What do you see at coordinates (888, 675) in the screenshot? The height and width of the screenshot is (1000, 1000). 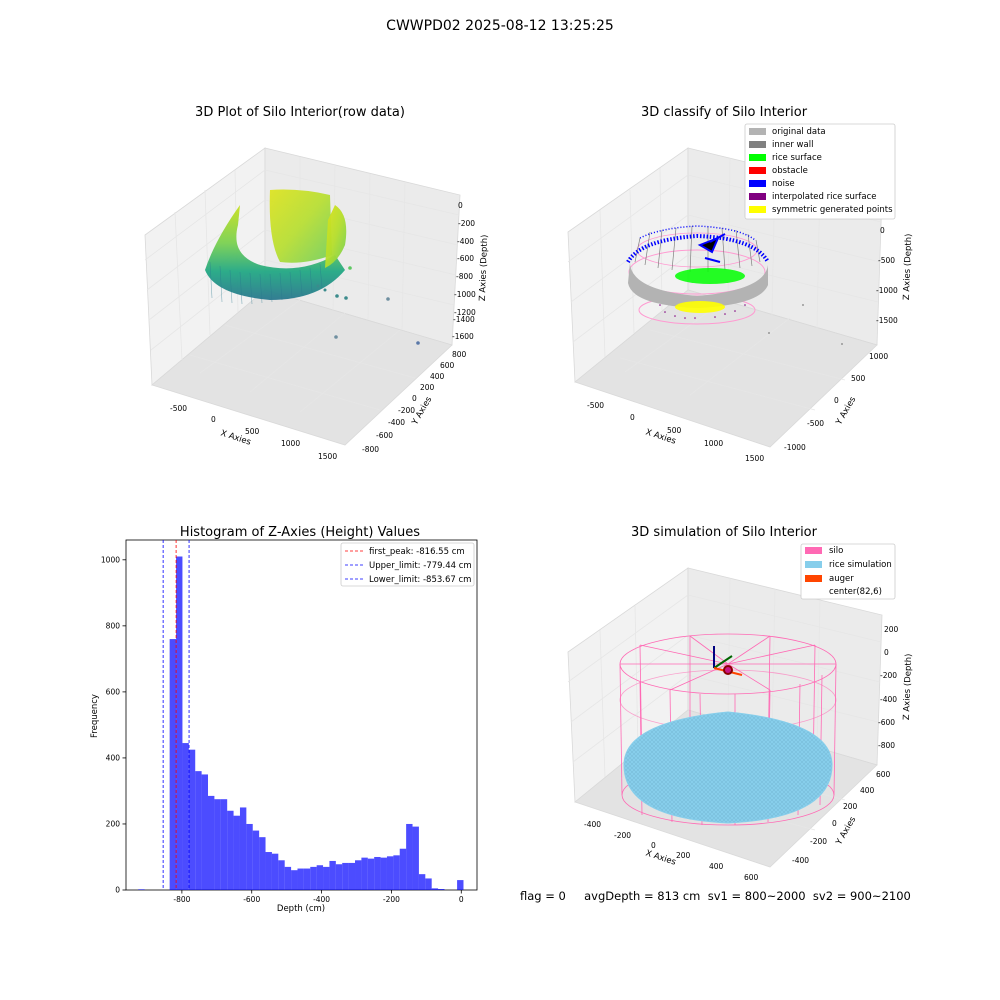 I see `chart4-ztick: -200` at bounding box center [888, 675].